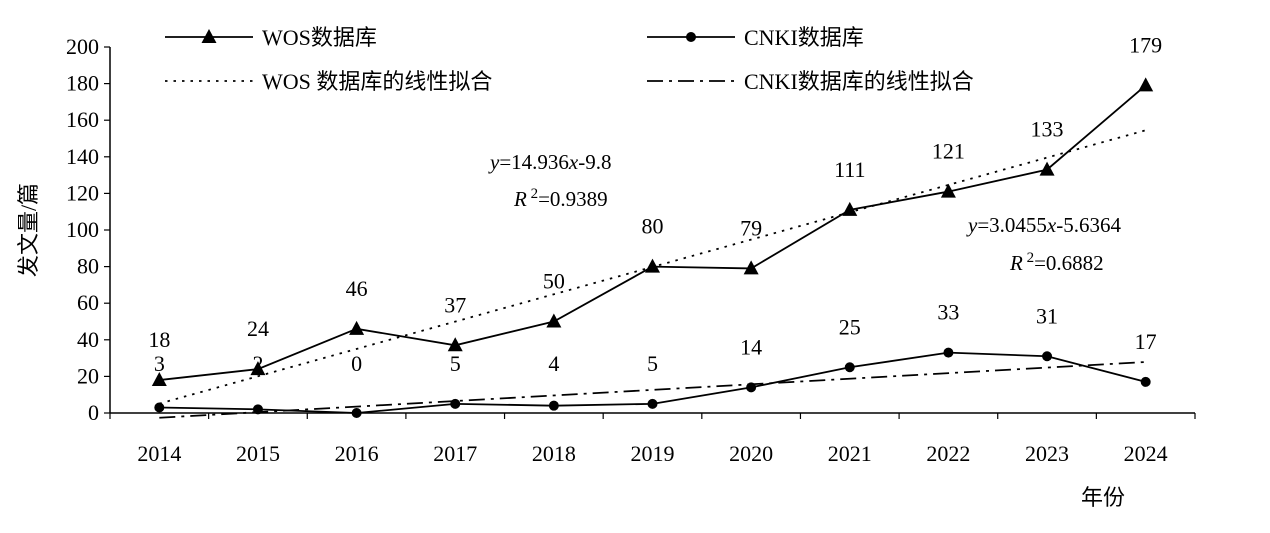 This screenshot has width=1270, height=533. I want to click on data-label-wos: 79, so click(751, 227).